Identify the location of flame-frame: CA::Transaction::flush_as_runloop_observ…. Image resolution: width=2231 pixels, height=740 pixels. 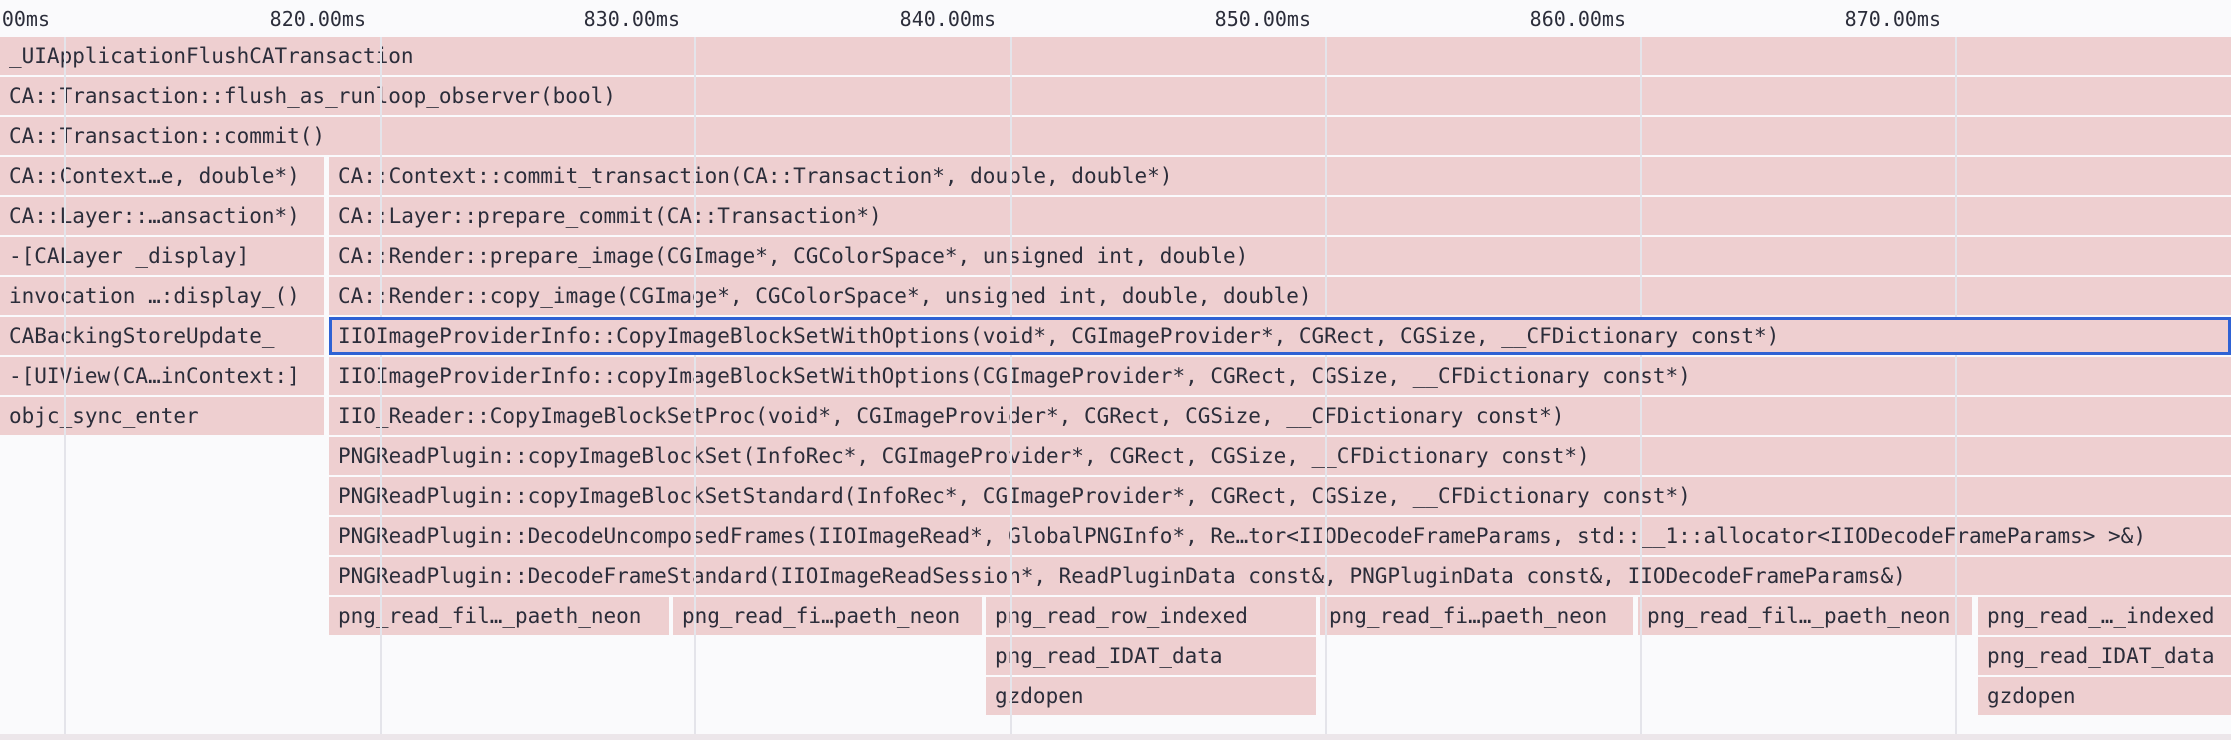
(1115, 96).